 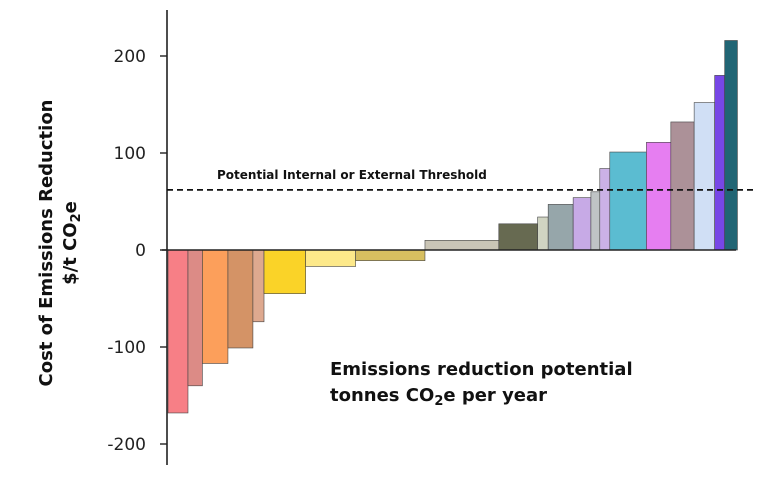 What do you see at coordinates (481, 369) in the screenshot?
I see `x-annotation-line1: Emissions reduction potential` at bounding box center [481, 369].